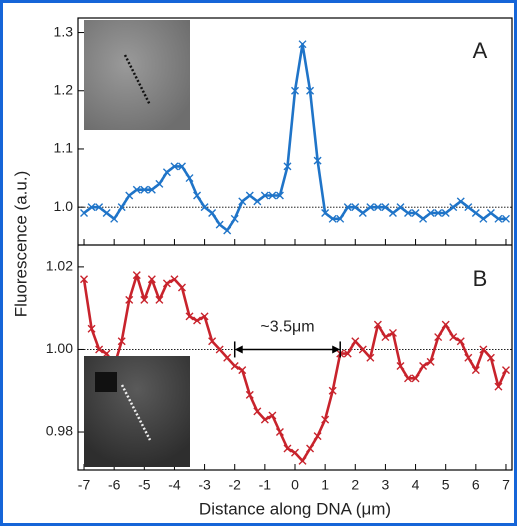 The image size is (517, 526). I want to click on x-axis-label: Distance along DNA (μm), so click(295, 508).